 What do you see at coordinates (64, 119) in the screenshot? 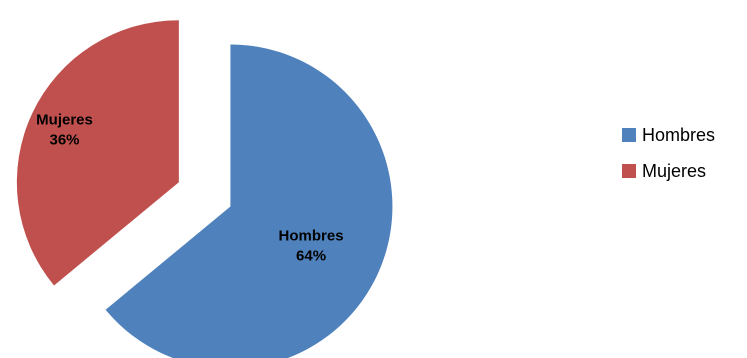
I see `slice-label-mujeres: Mujeres` at bounding box center [64, 119].